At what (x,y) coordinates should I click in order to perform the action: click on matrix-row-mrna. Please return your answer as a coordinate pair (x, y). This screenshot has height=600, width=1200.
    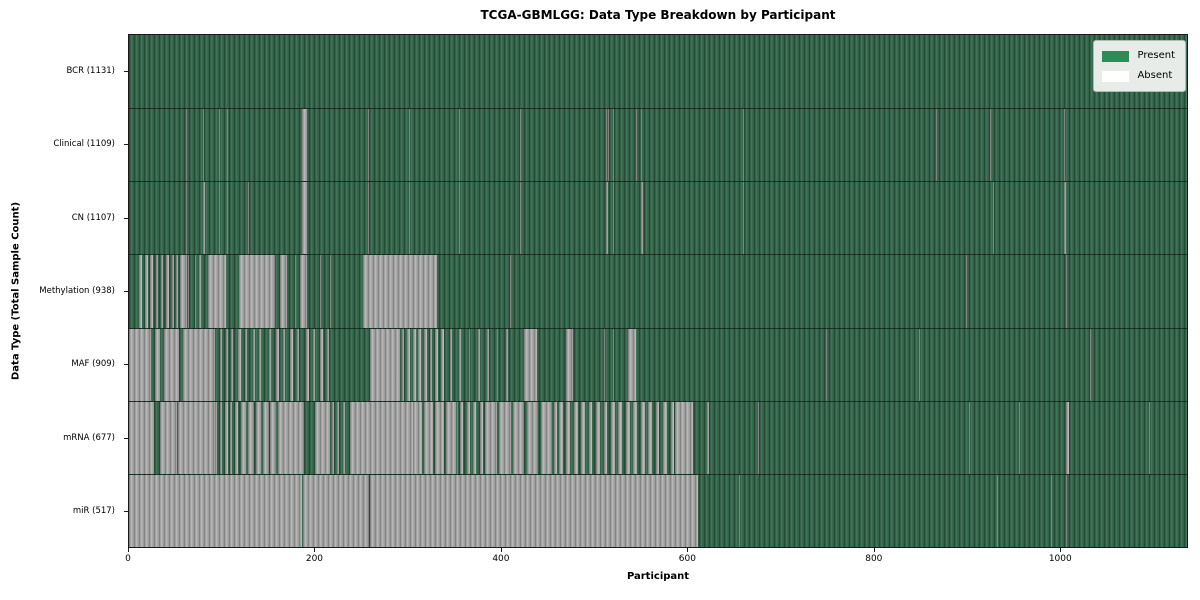
    Looking at the image, I should click on (658, 437).